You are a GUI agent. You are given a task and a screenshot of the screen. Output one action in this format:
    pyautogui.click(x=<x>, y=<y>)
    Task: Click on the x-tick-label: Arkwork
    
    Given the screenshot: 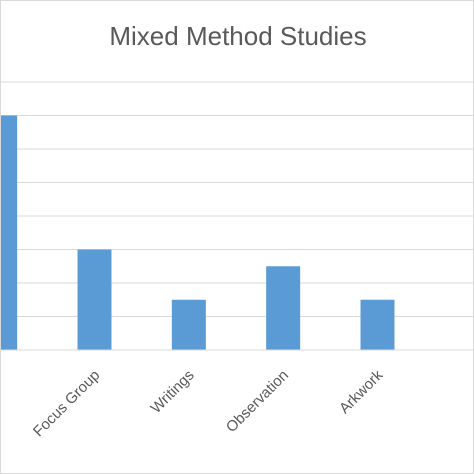 What is the action you would take?
    pyautogui.click(x=361, y=391)
    